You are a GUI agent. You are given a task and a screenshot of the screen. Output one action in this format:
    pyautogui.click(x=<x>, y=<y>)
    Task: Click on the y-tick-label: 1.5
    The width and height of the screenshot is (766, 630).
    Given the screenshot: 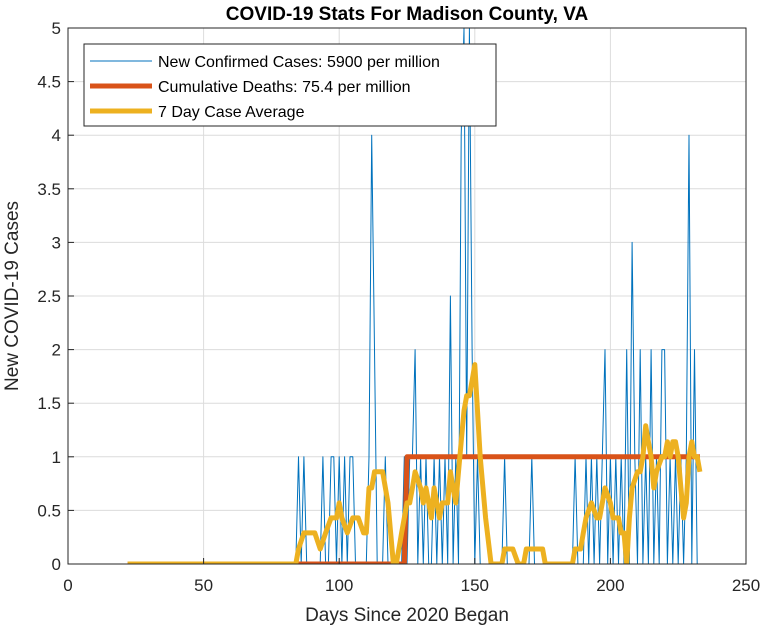 What is the action you would take?
    pyautogui.click(x=49, y=403)
    